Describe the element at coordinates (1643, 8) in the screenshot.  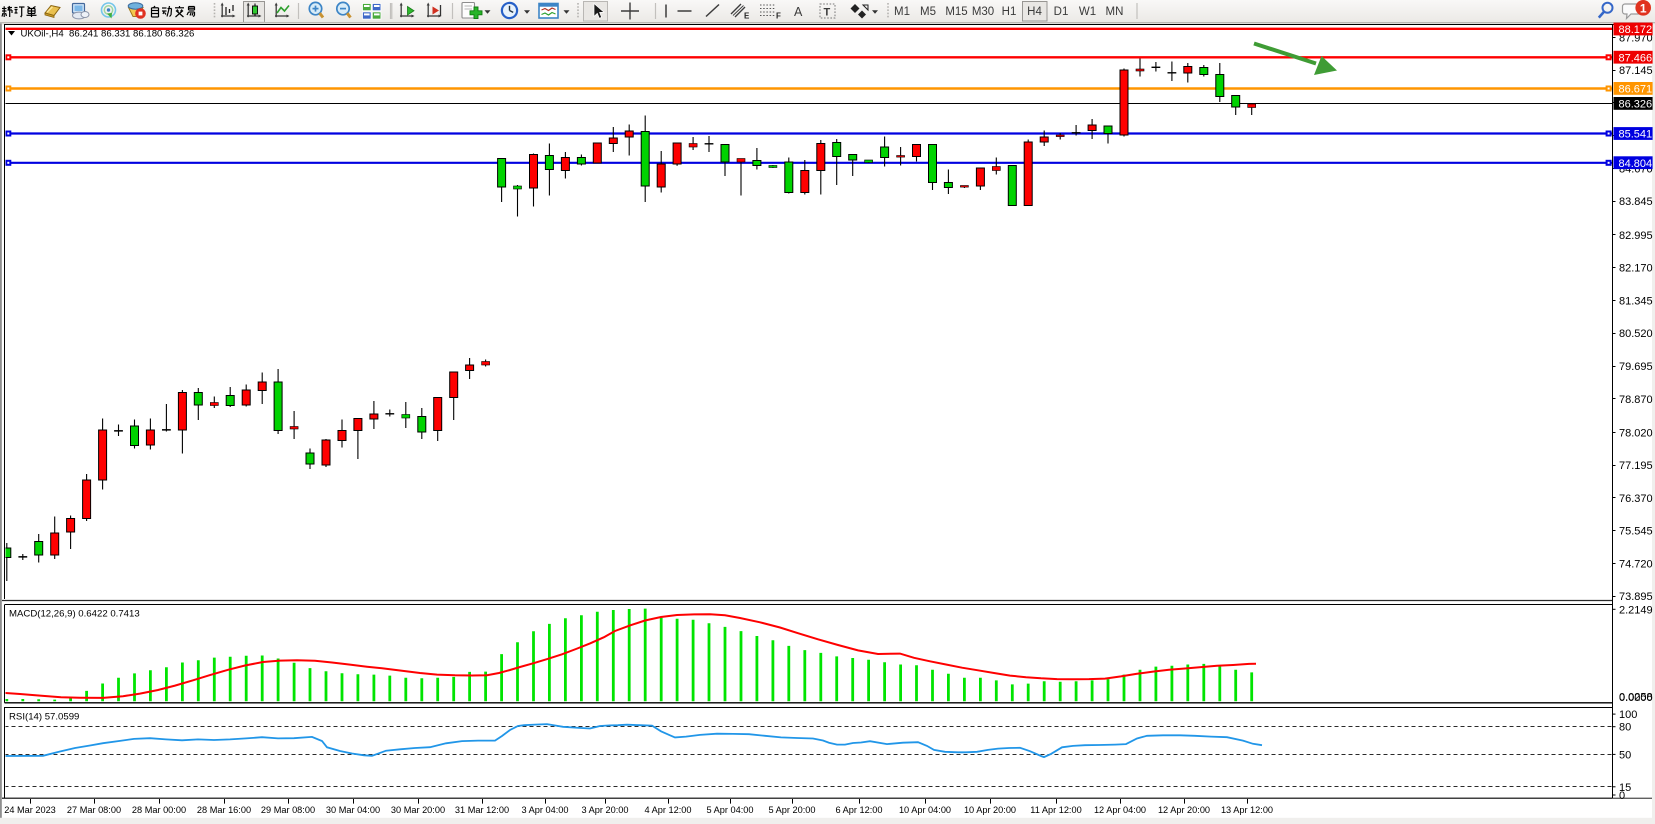
I see `svg-text: 1` at that location.